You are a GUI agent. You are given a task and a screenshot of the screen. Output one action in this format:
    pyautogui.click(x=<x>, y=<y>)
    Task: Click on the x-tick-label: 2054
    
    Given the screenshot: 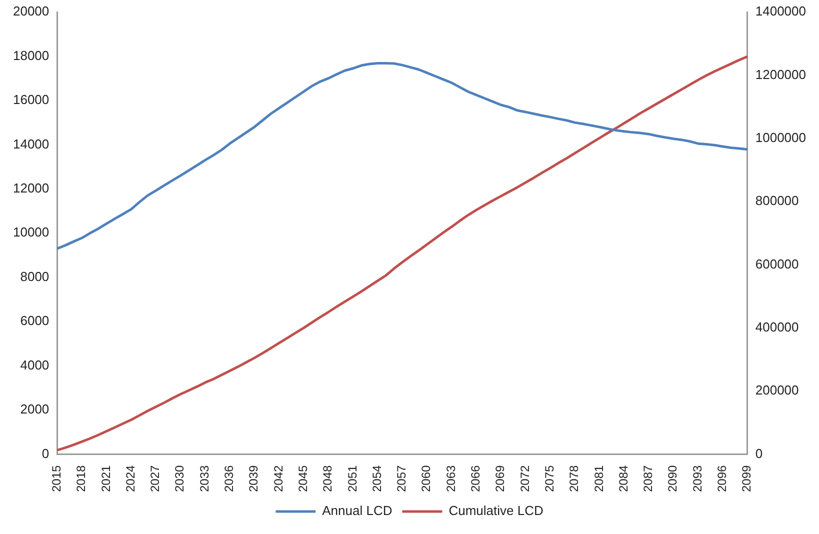 What is the action you would take?
    pyautogui.click(x=377, y=478)
    